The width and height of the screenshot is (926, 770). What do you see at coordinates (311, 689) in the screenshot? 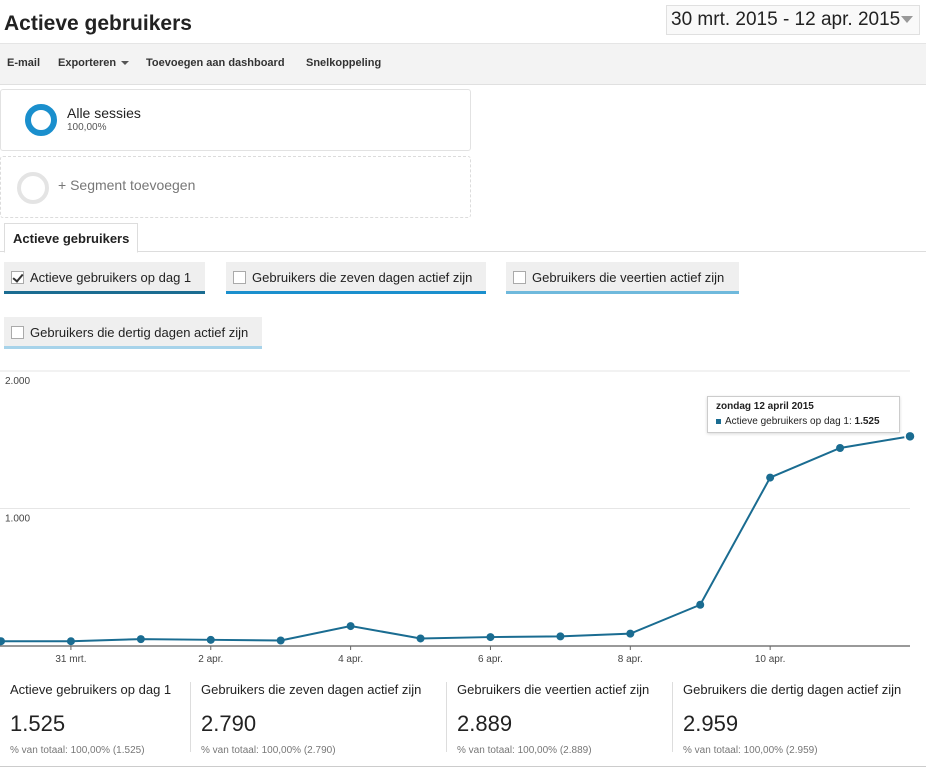
I see `scorecard-label: Gebruikers die zeven dagen actief zijn` at bounding box center [311, 689].